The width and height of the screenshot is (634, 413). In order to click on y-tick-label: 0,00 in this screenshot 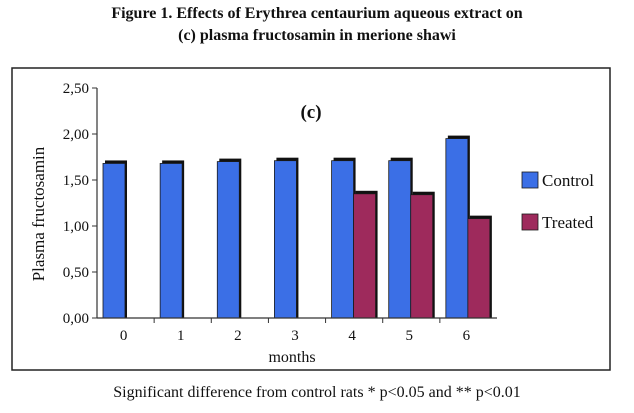, I will do `click(76, 319)`.